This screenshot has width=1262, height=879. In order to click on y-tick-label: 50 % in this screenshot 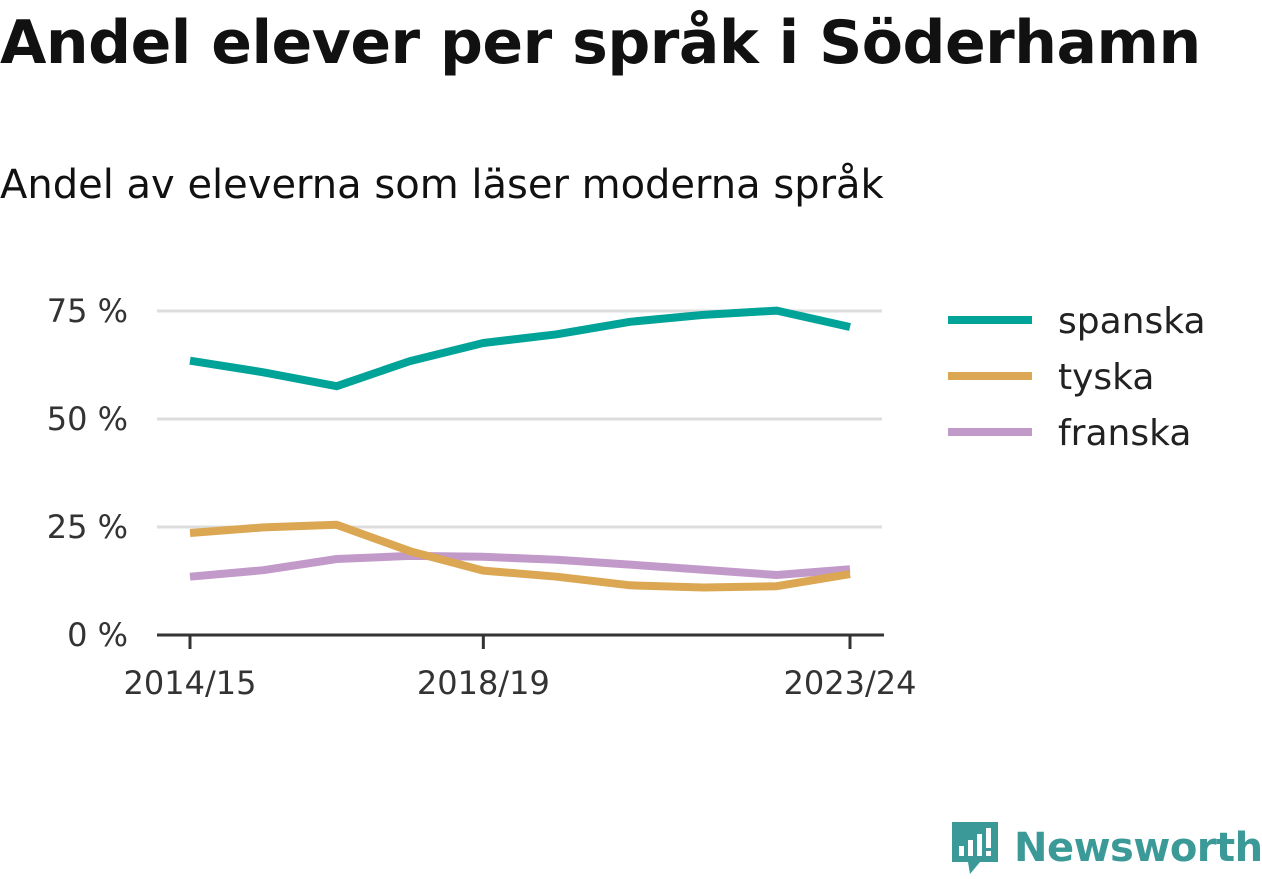, I will do `click(87, 419)`.